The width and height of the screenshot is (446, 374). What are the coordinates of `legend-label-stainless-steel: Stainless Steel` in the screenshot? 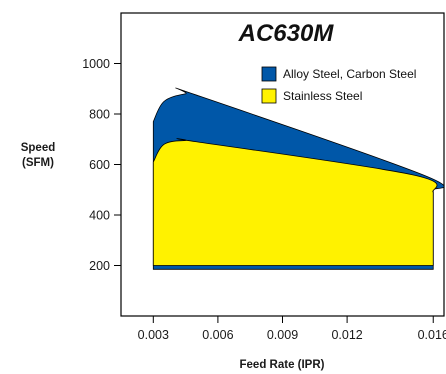 It's located at (322, 96).